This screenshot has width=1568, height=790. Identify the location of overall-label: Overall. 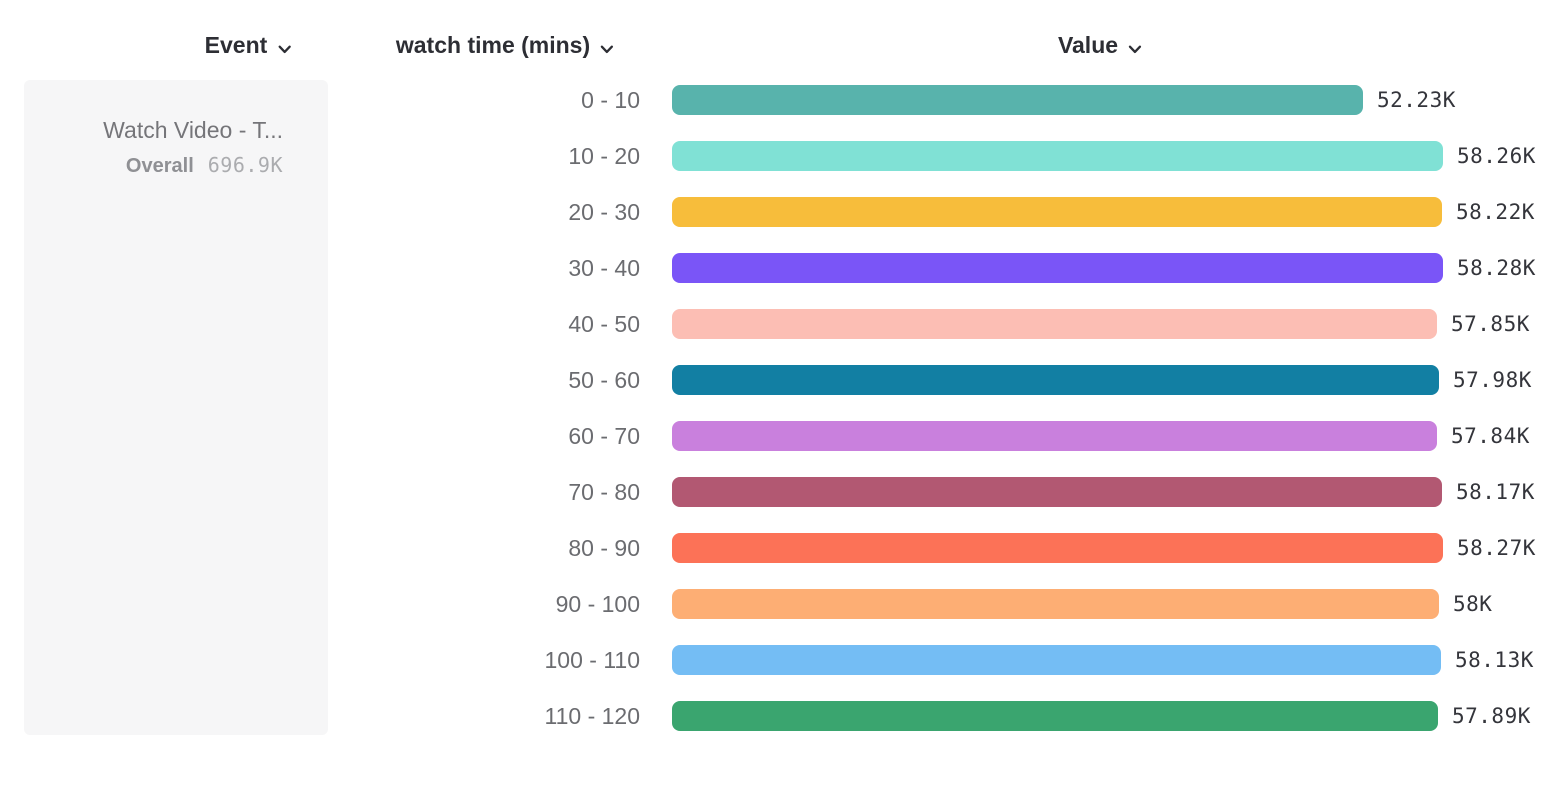
(159, 166).